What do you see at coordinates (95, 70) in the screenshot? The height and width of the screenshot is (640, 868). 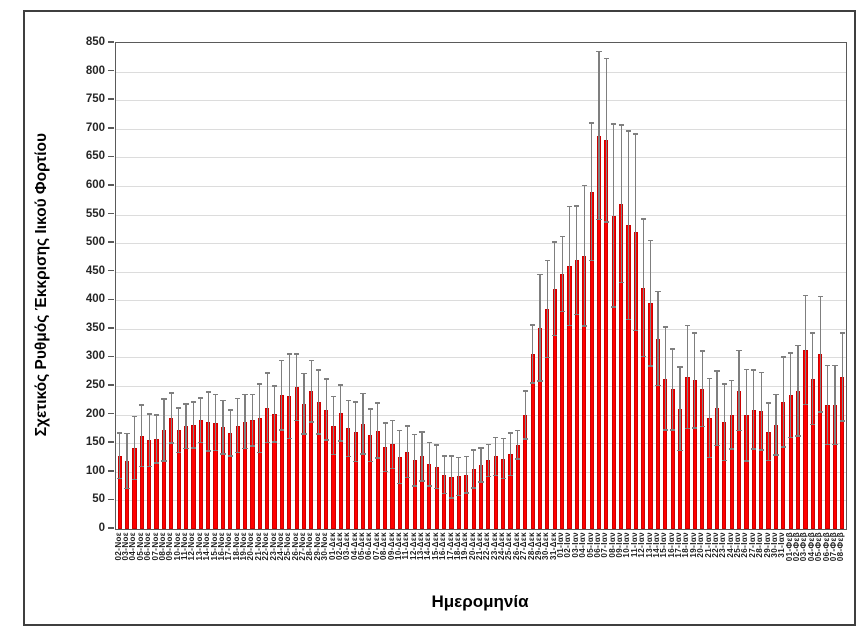 I see `y-tick-label: 800` at bounding box center [95, 70].